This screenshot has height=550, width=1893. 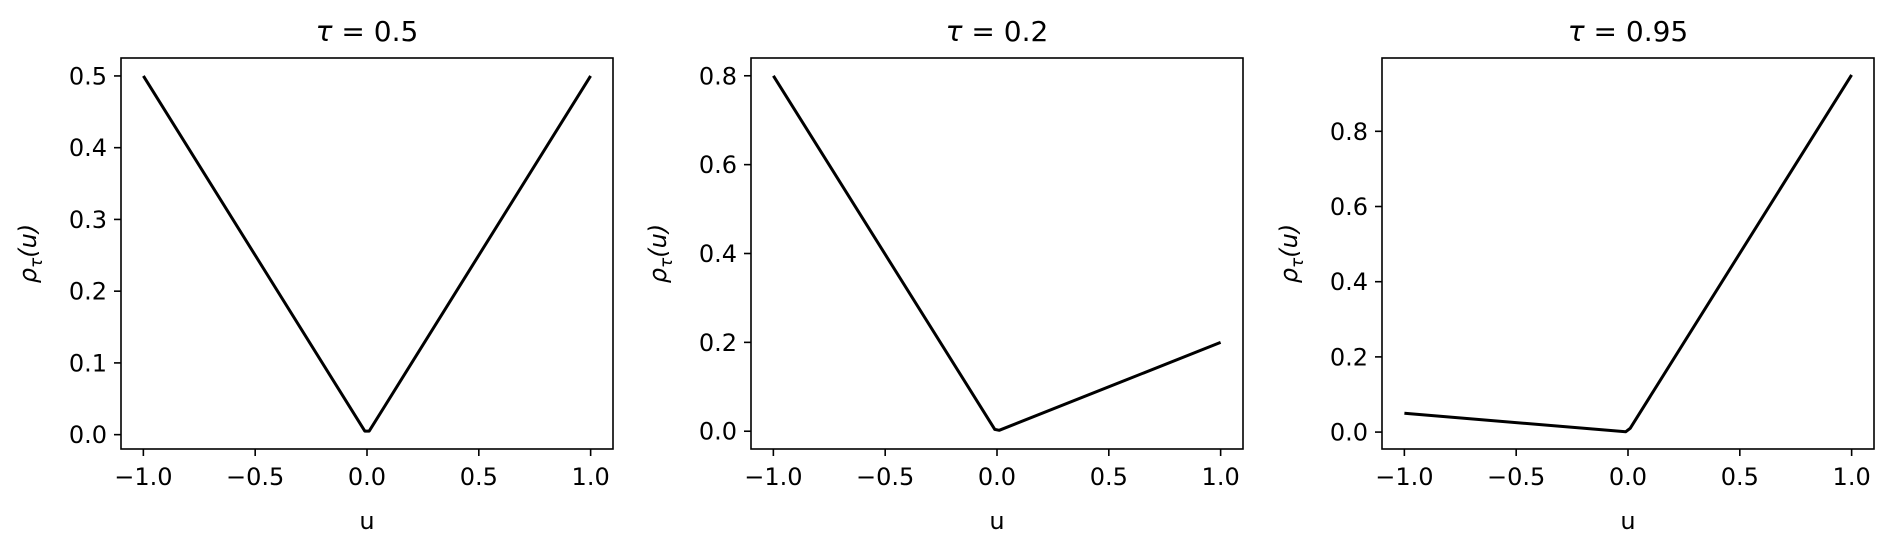 What do you see at coordinates (88, 363) in the screenshot?
I see `y-tick-label: 0.1` at bounding box center [88, 363].